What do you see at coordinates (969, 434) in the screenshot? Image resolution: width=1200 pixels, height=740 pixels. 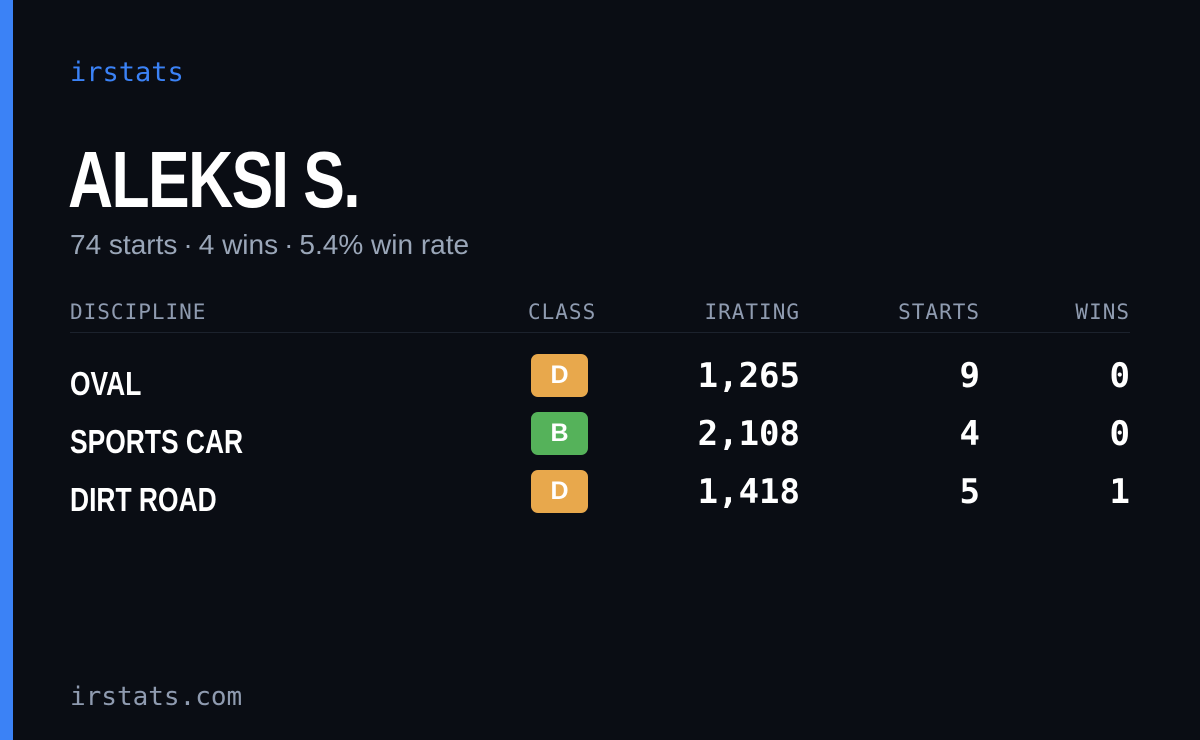 I see `starts-value: 4` at bounding box center [969, 434].